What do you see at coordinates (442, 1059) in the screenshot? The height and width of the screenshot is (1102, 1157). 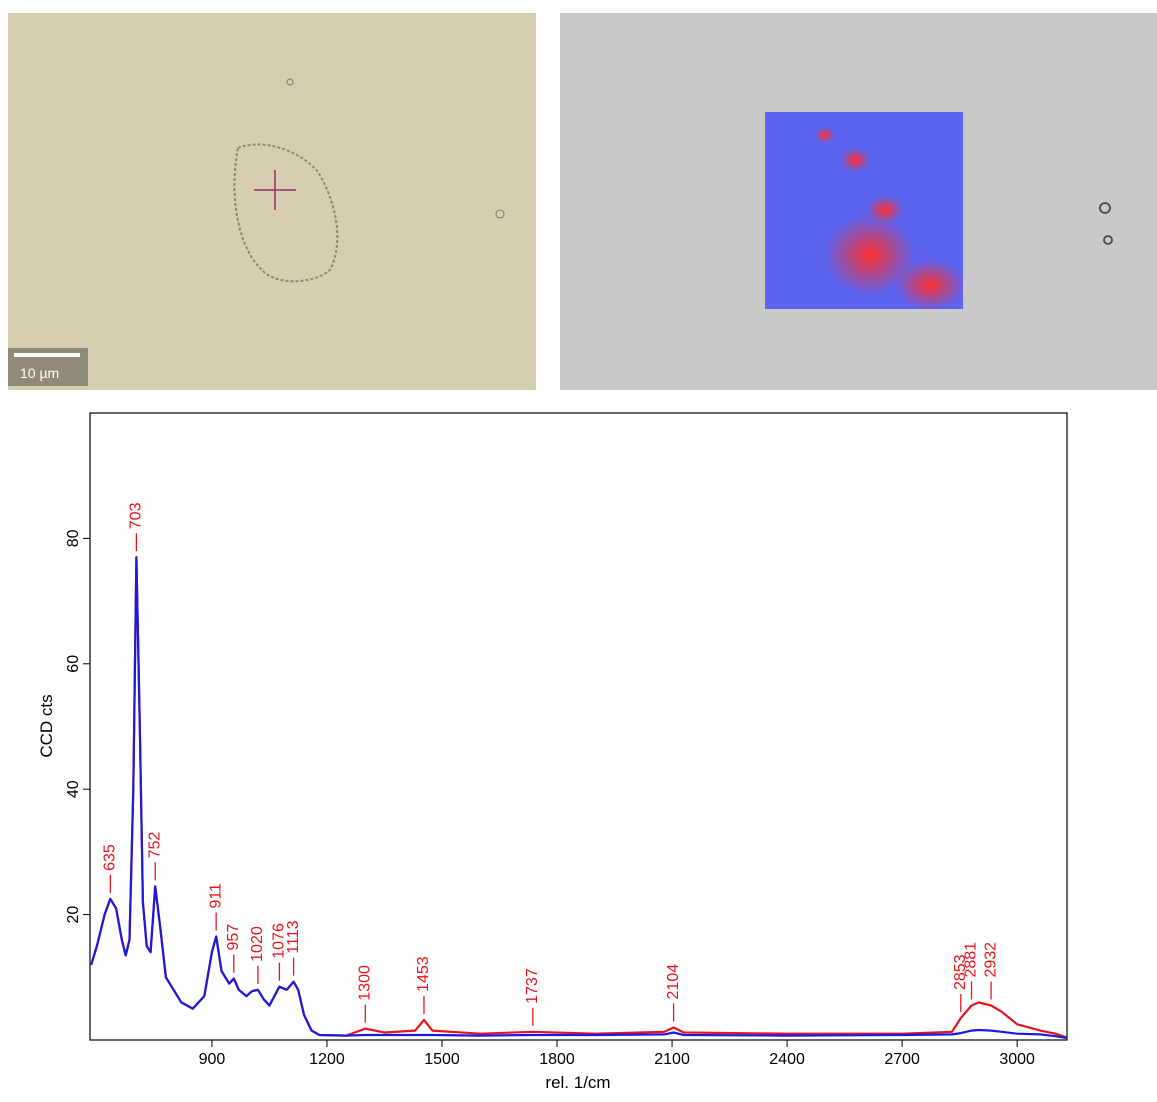 I see `x-tick-label: 1500` at bounding box center [442, 1059].